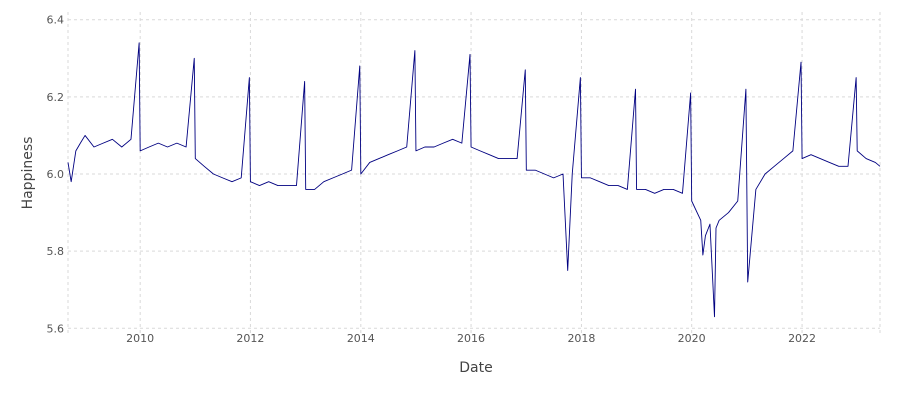 Image resolution: width=900 pixels, height=400 pixels. I want to click on x-tick-label: 2016, so click(471, 338).